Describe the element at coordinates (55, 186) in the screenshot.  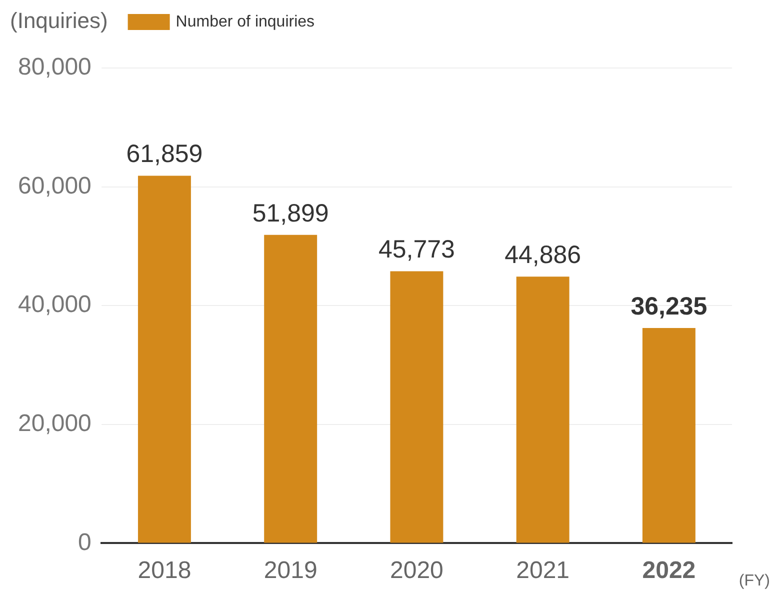
I see `y-tick-label: 60,000` at that location.